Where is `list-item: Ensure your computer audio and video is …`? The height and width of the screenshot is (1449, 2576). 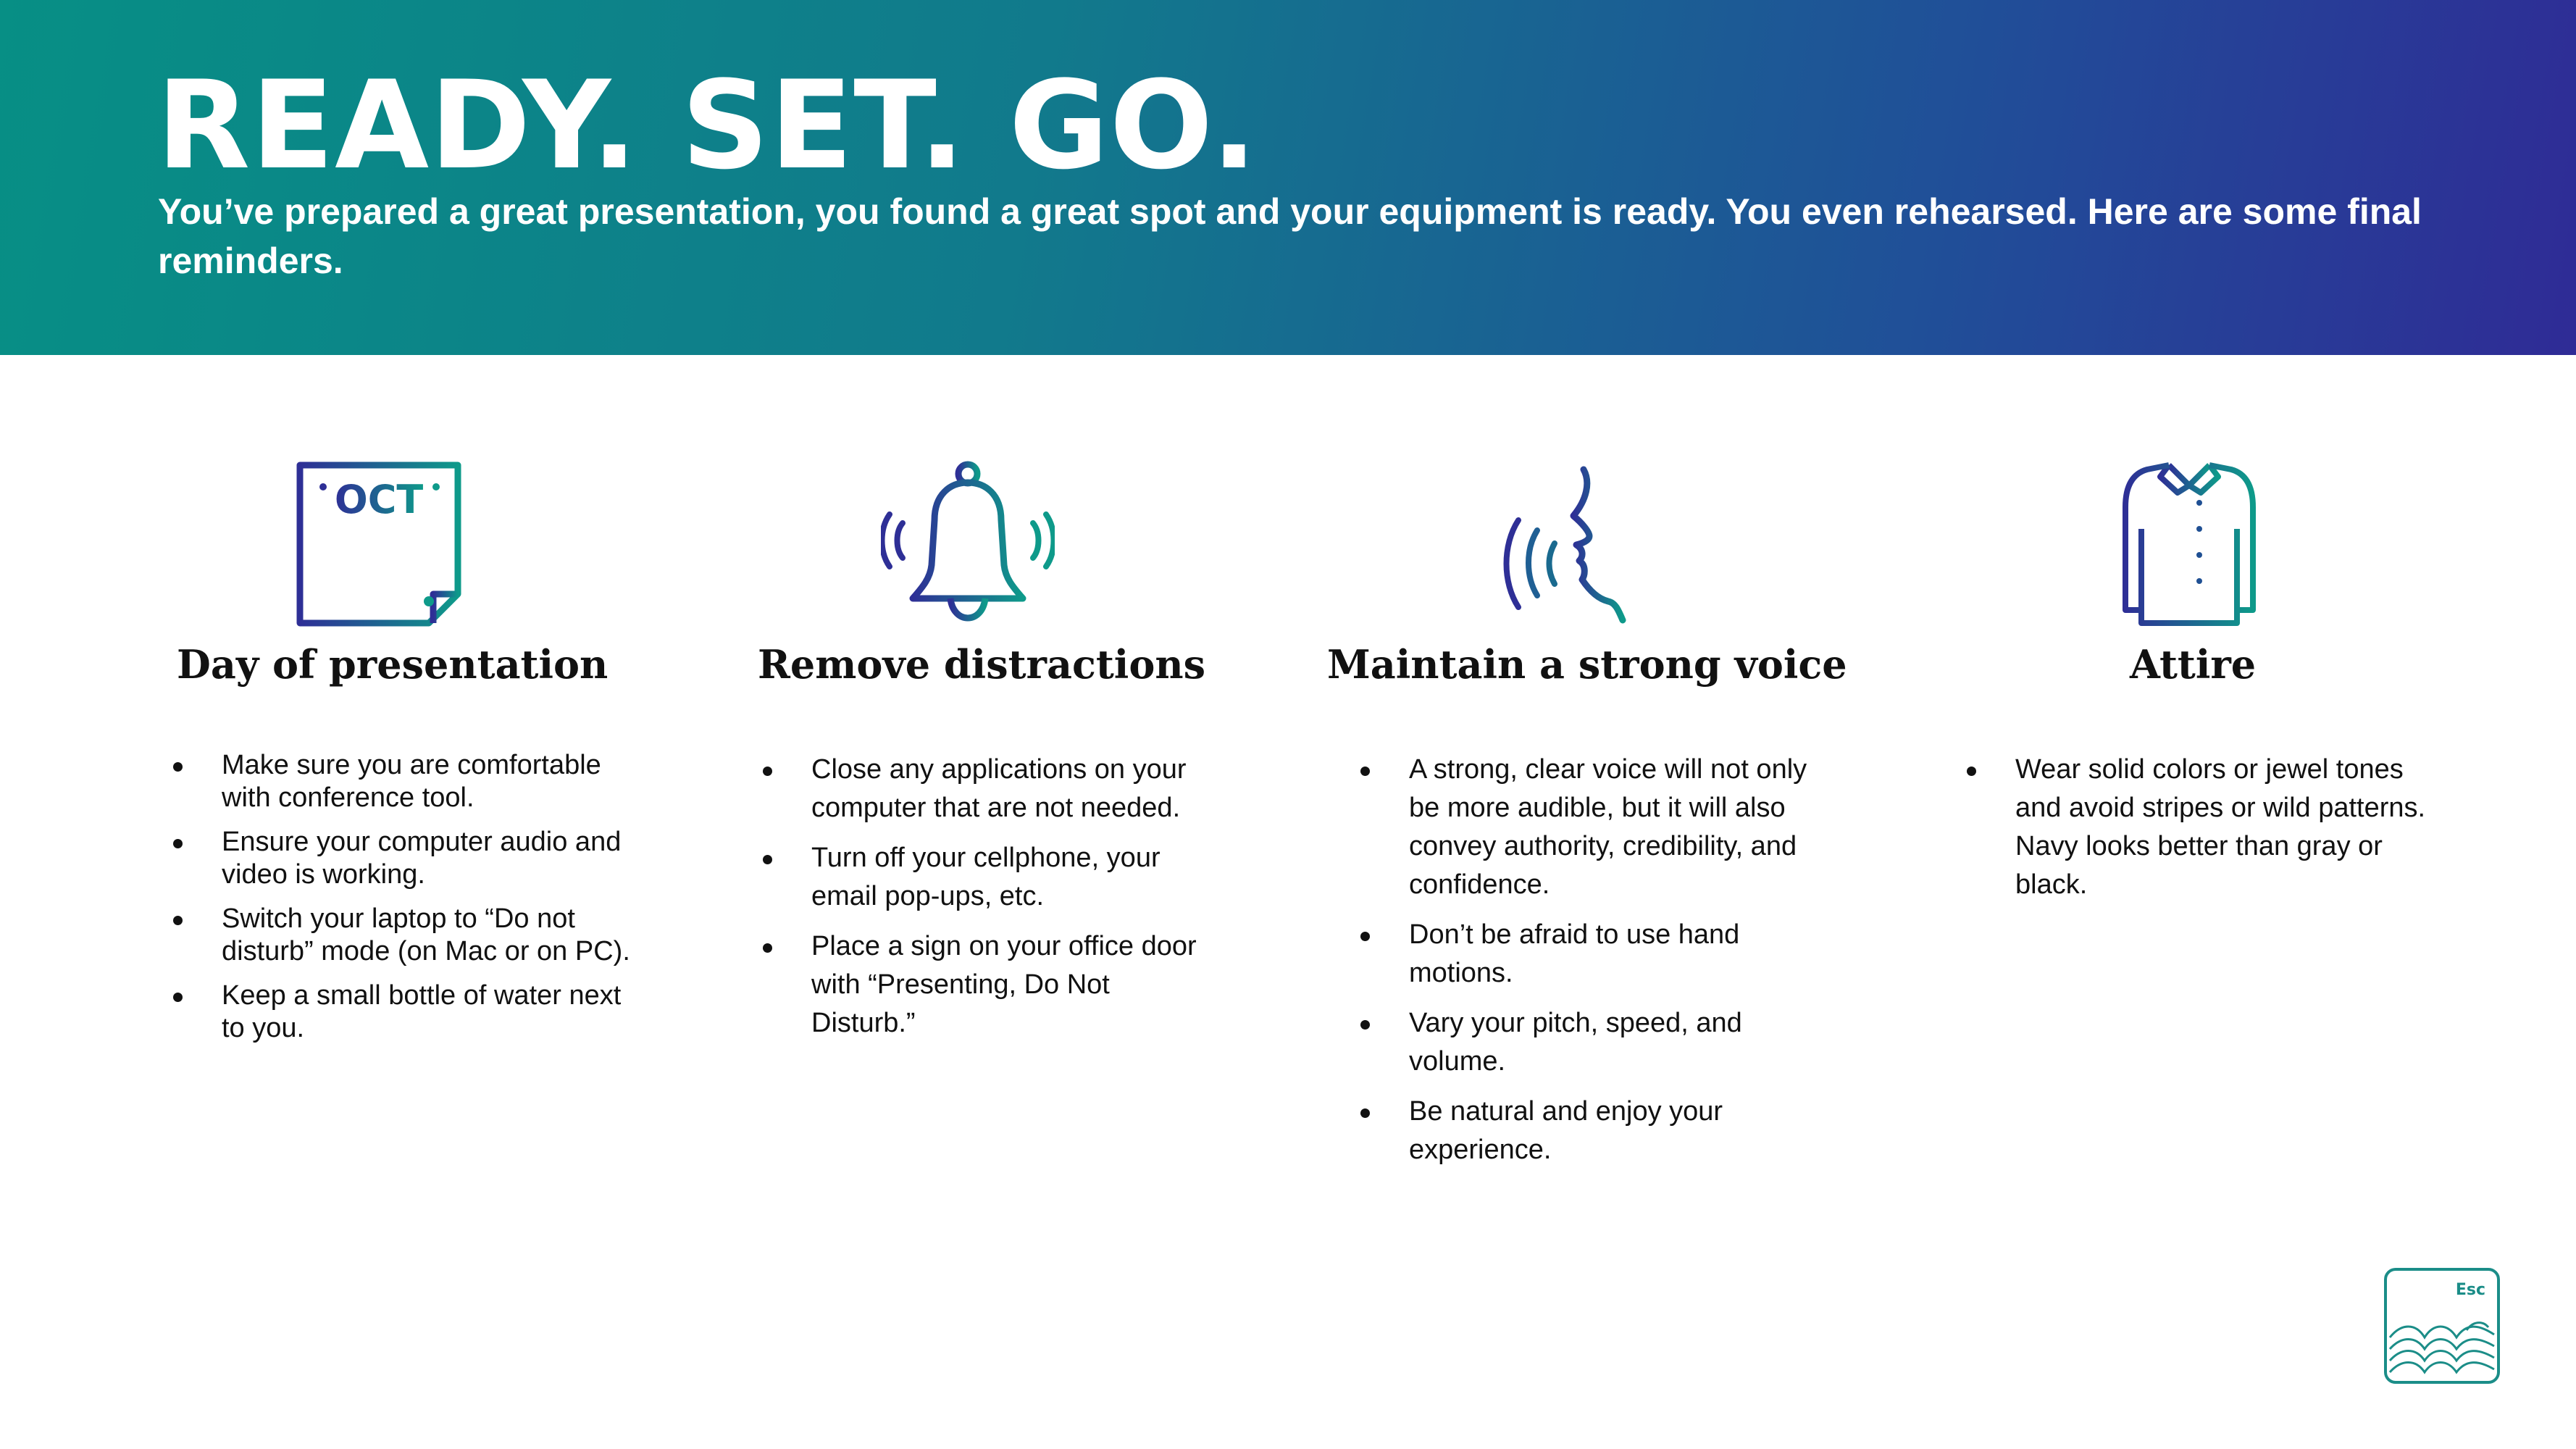
list-item: Ensure your computer audio and video is … is located at coordinates (403, 859).